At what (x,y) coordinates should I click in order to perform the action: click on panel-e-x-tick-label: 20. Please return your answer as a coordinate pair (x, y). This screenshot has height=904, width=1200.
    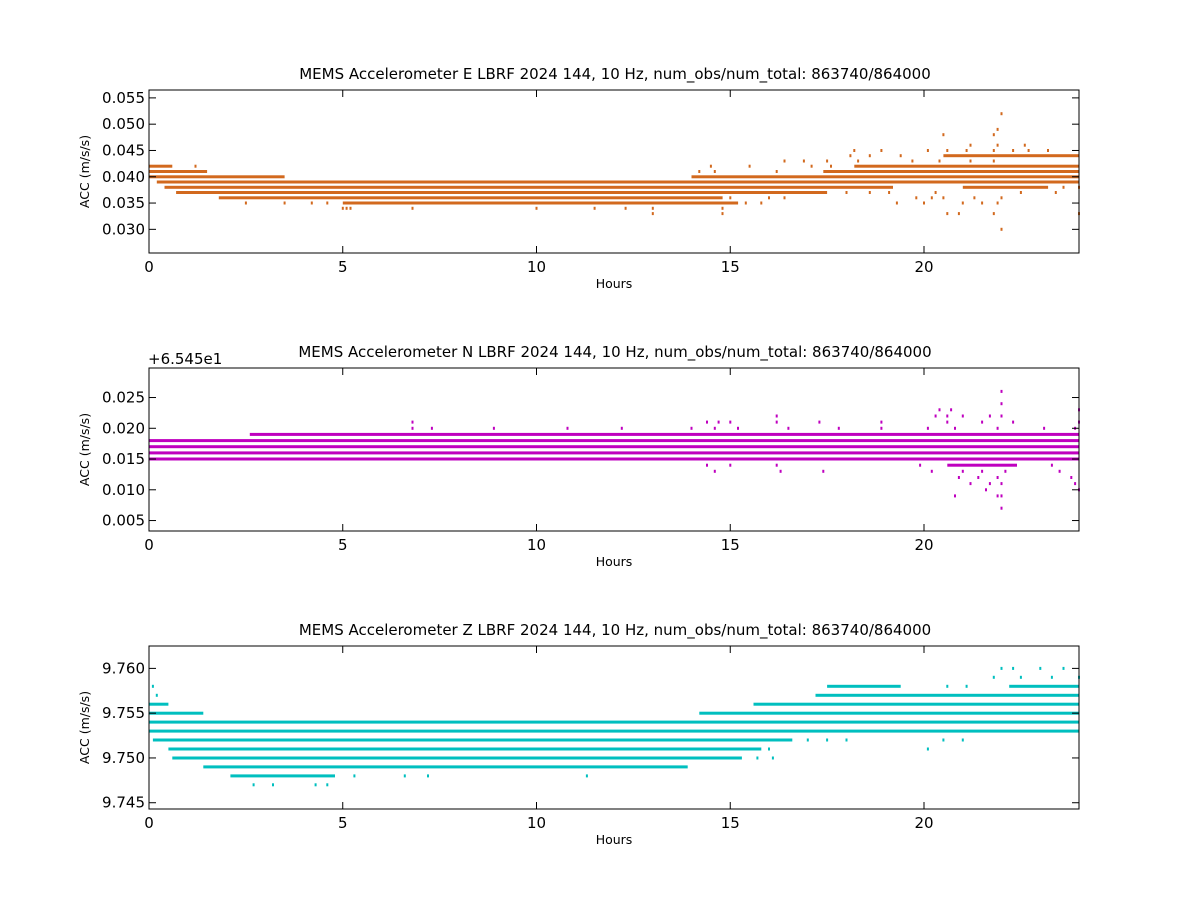
    Looking at the image, I should click on (923, 267).